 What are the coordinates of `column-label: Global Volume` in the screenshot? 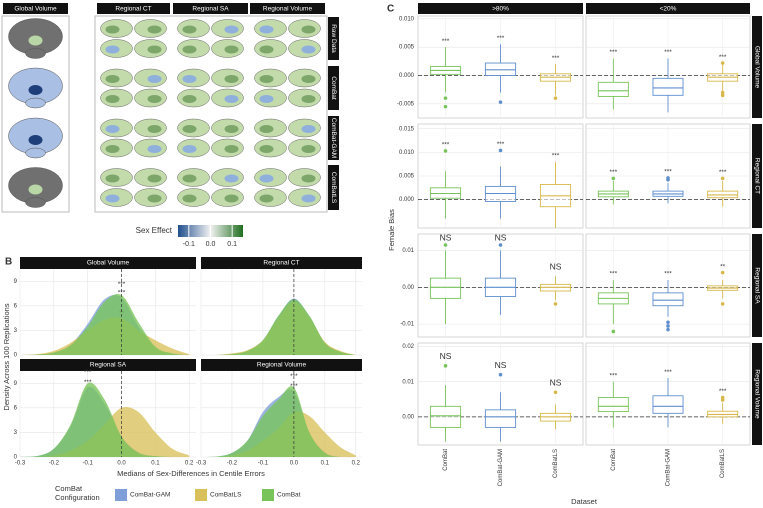 It's located at (35, 9).